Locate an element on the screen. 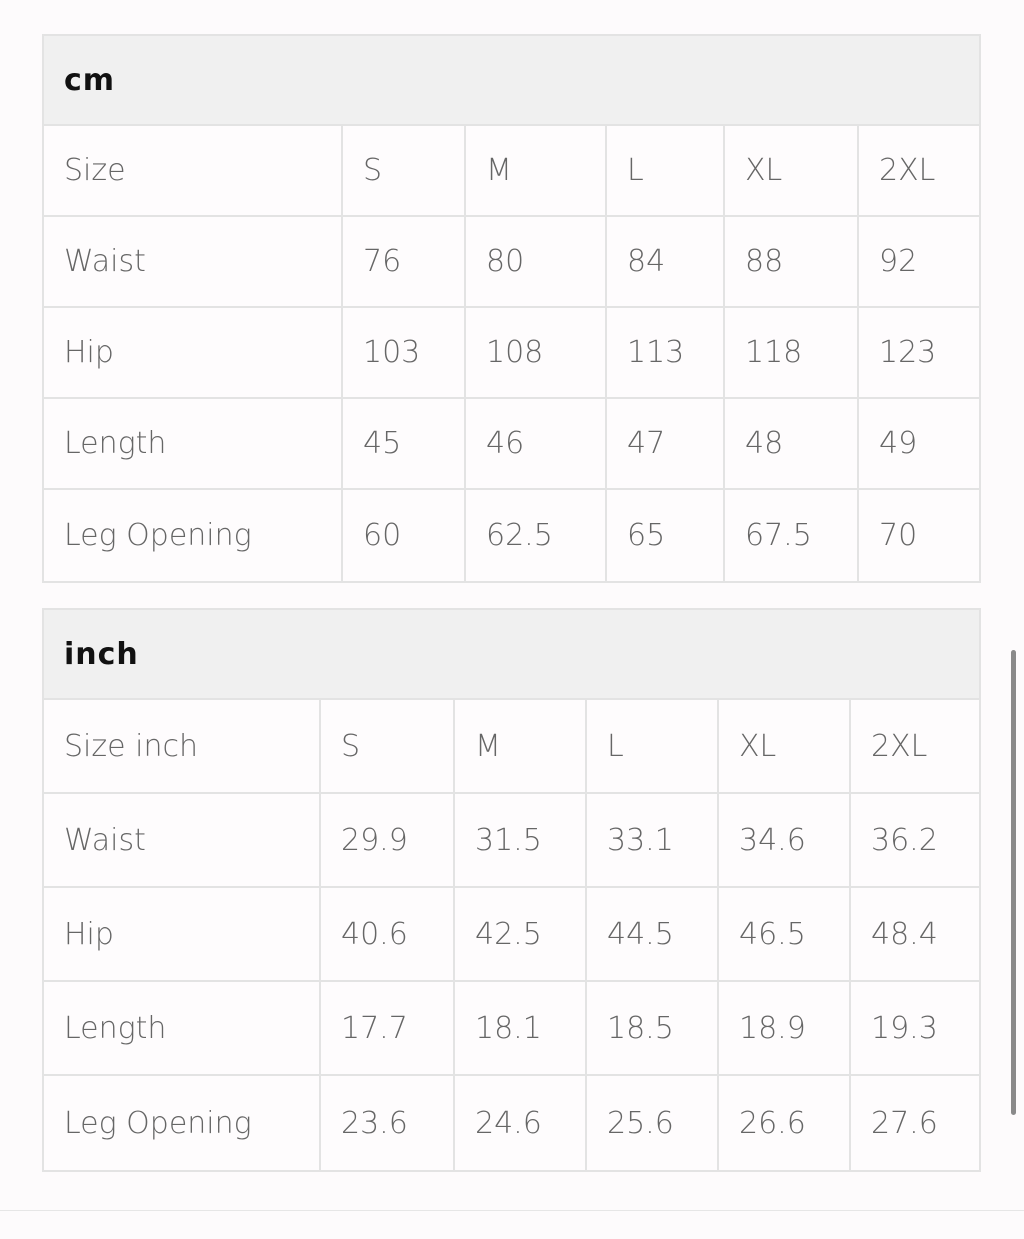 The width and height of the screenshot is (1024, 1239). table-cell: 23.6 is located at coordinates (388, 1123).